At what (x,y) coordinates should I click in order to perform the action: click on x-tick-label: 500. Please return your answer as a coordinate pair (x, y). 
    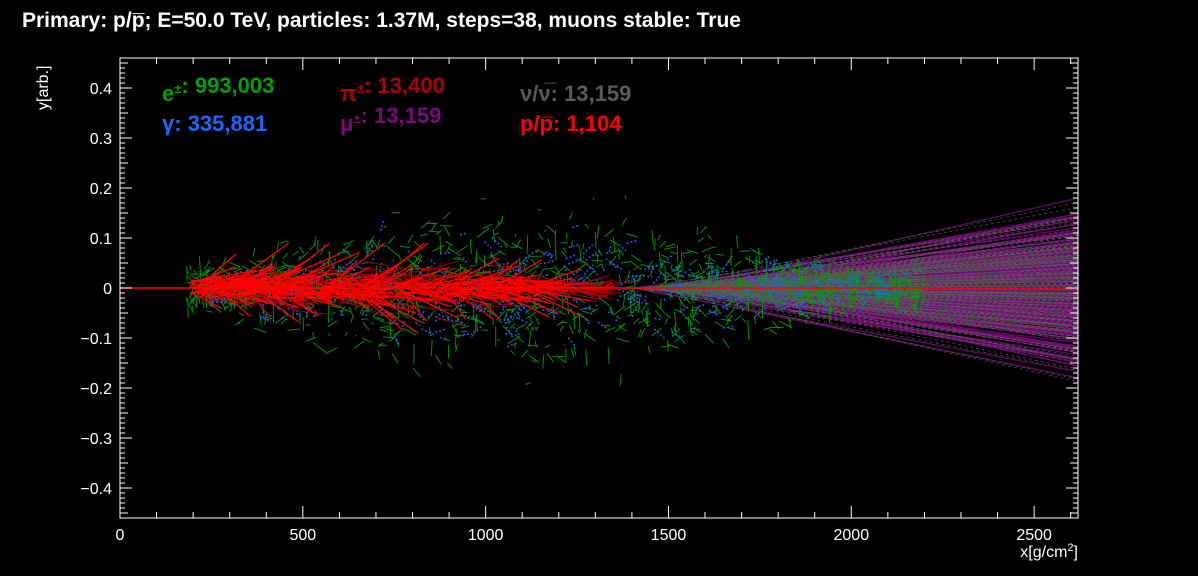
    Looking at the image, I should click on (302, 535).